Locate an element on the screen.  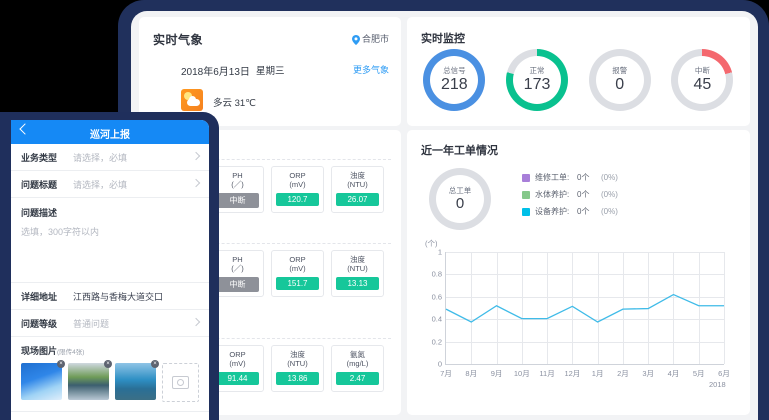
field-value: 请选择，必填 is located at coordinates (100, 157).